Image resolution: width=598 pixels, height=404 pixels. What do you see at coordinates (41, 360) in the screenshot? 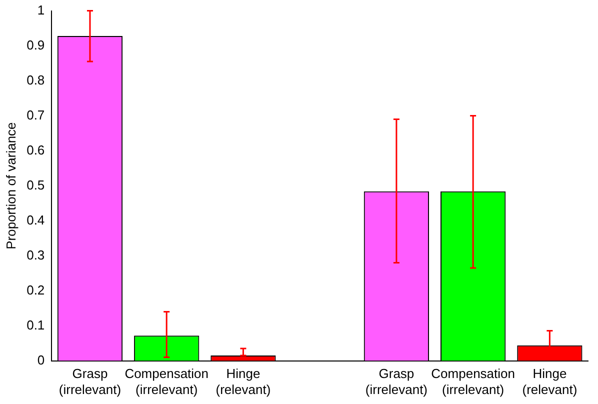
I see `y-tick-label: 0` at bounding box center [41, 360].